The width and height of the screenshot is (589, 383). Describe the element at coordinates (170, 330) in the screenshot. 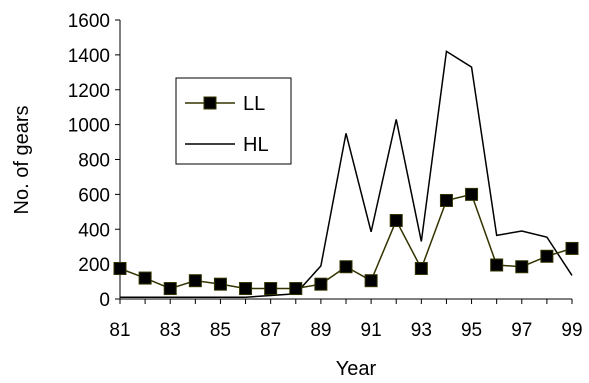

I see `x-tick-label: 83` at that location.